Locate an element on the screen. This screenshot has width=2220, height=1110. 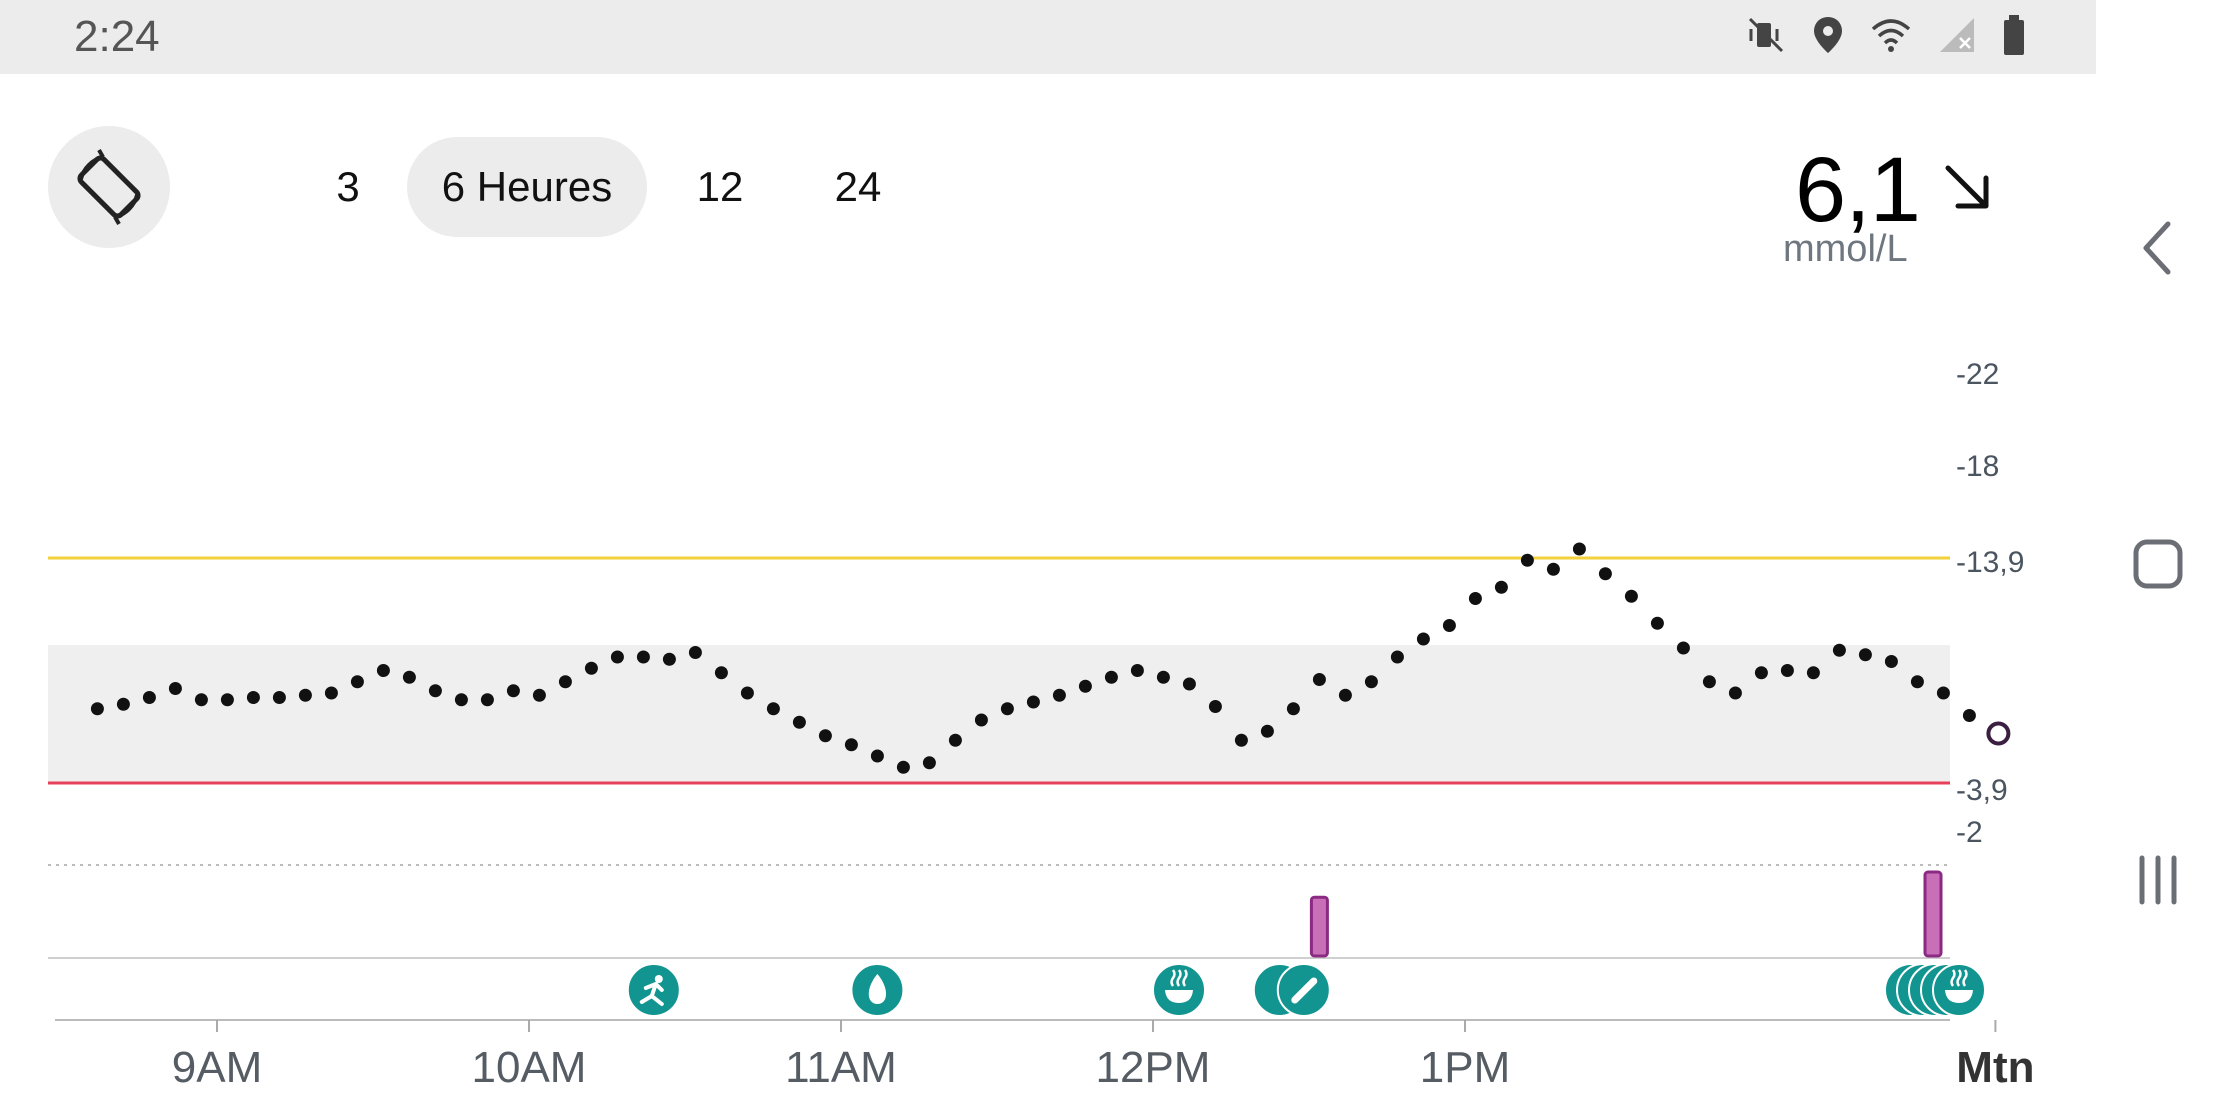
screen-rotation-icon is located at coordinates (109, 187).